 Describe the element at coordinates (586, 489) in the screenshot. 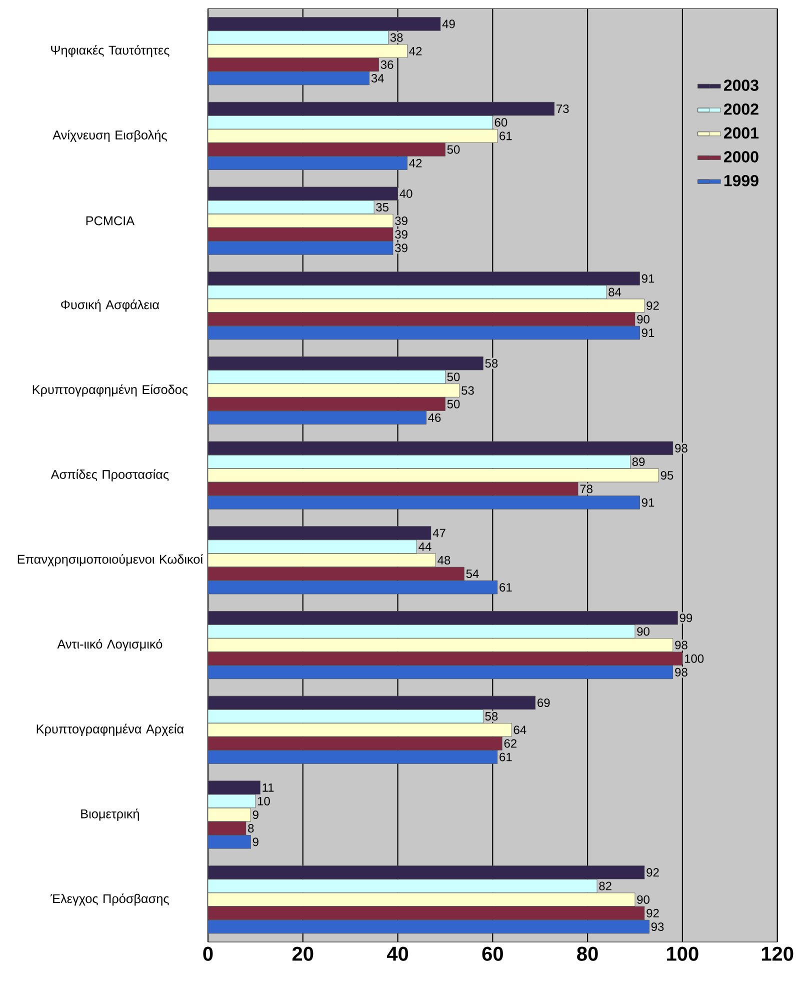

I see `data-label: 78` at that location.